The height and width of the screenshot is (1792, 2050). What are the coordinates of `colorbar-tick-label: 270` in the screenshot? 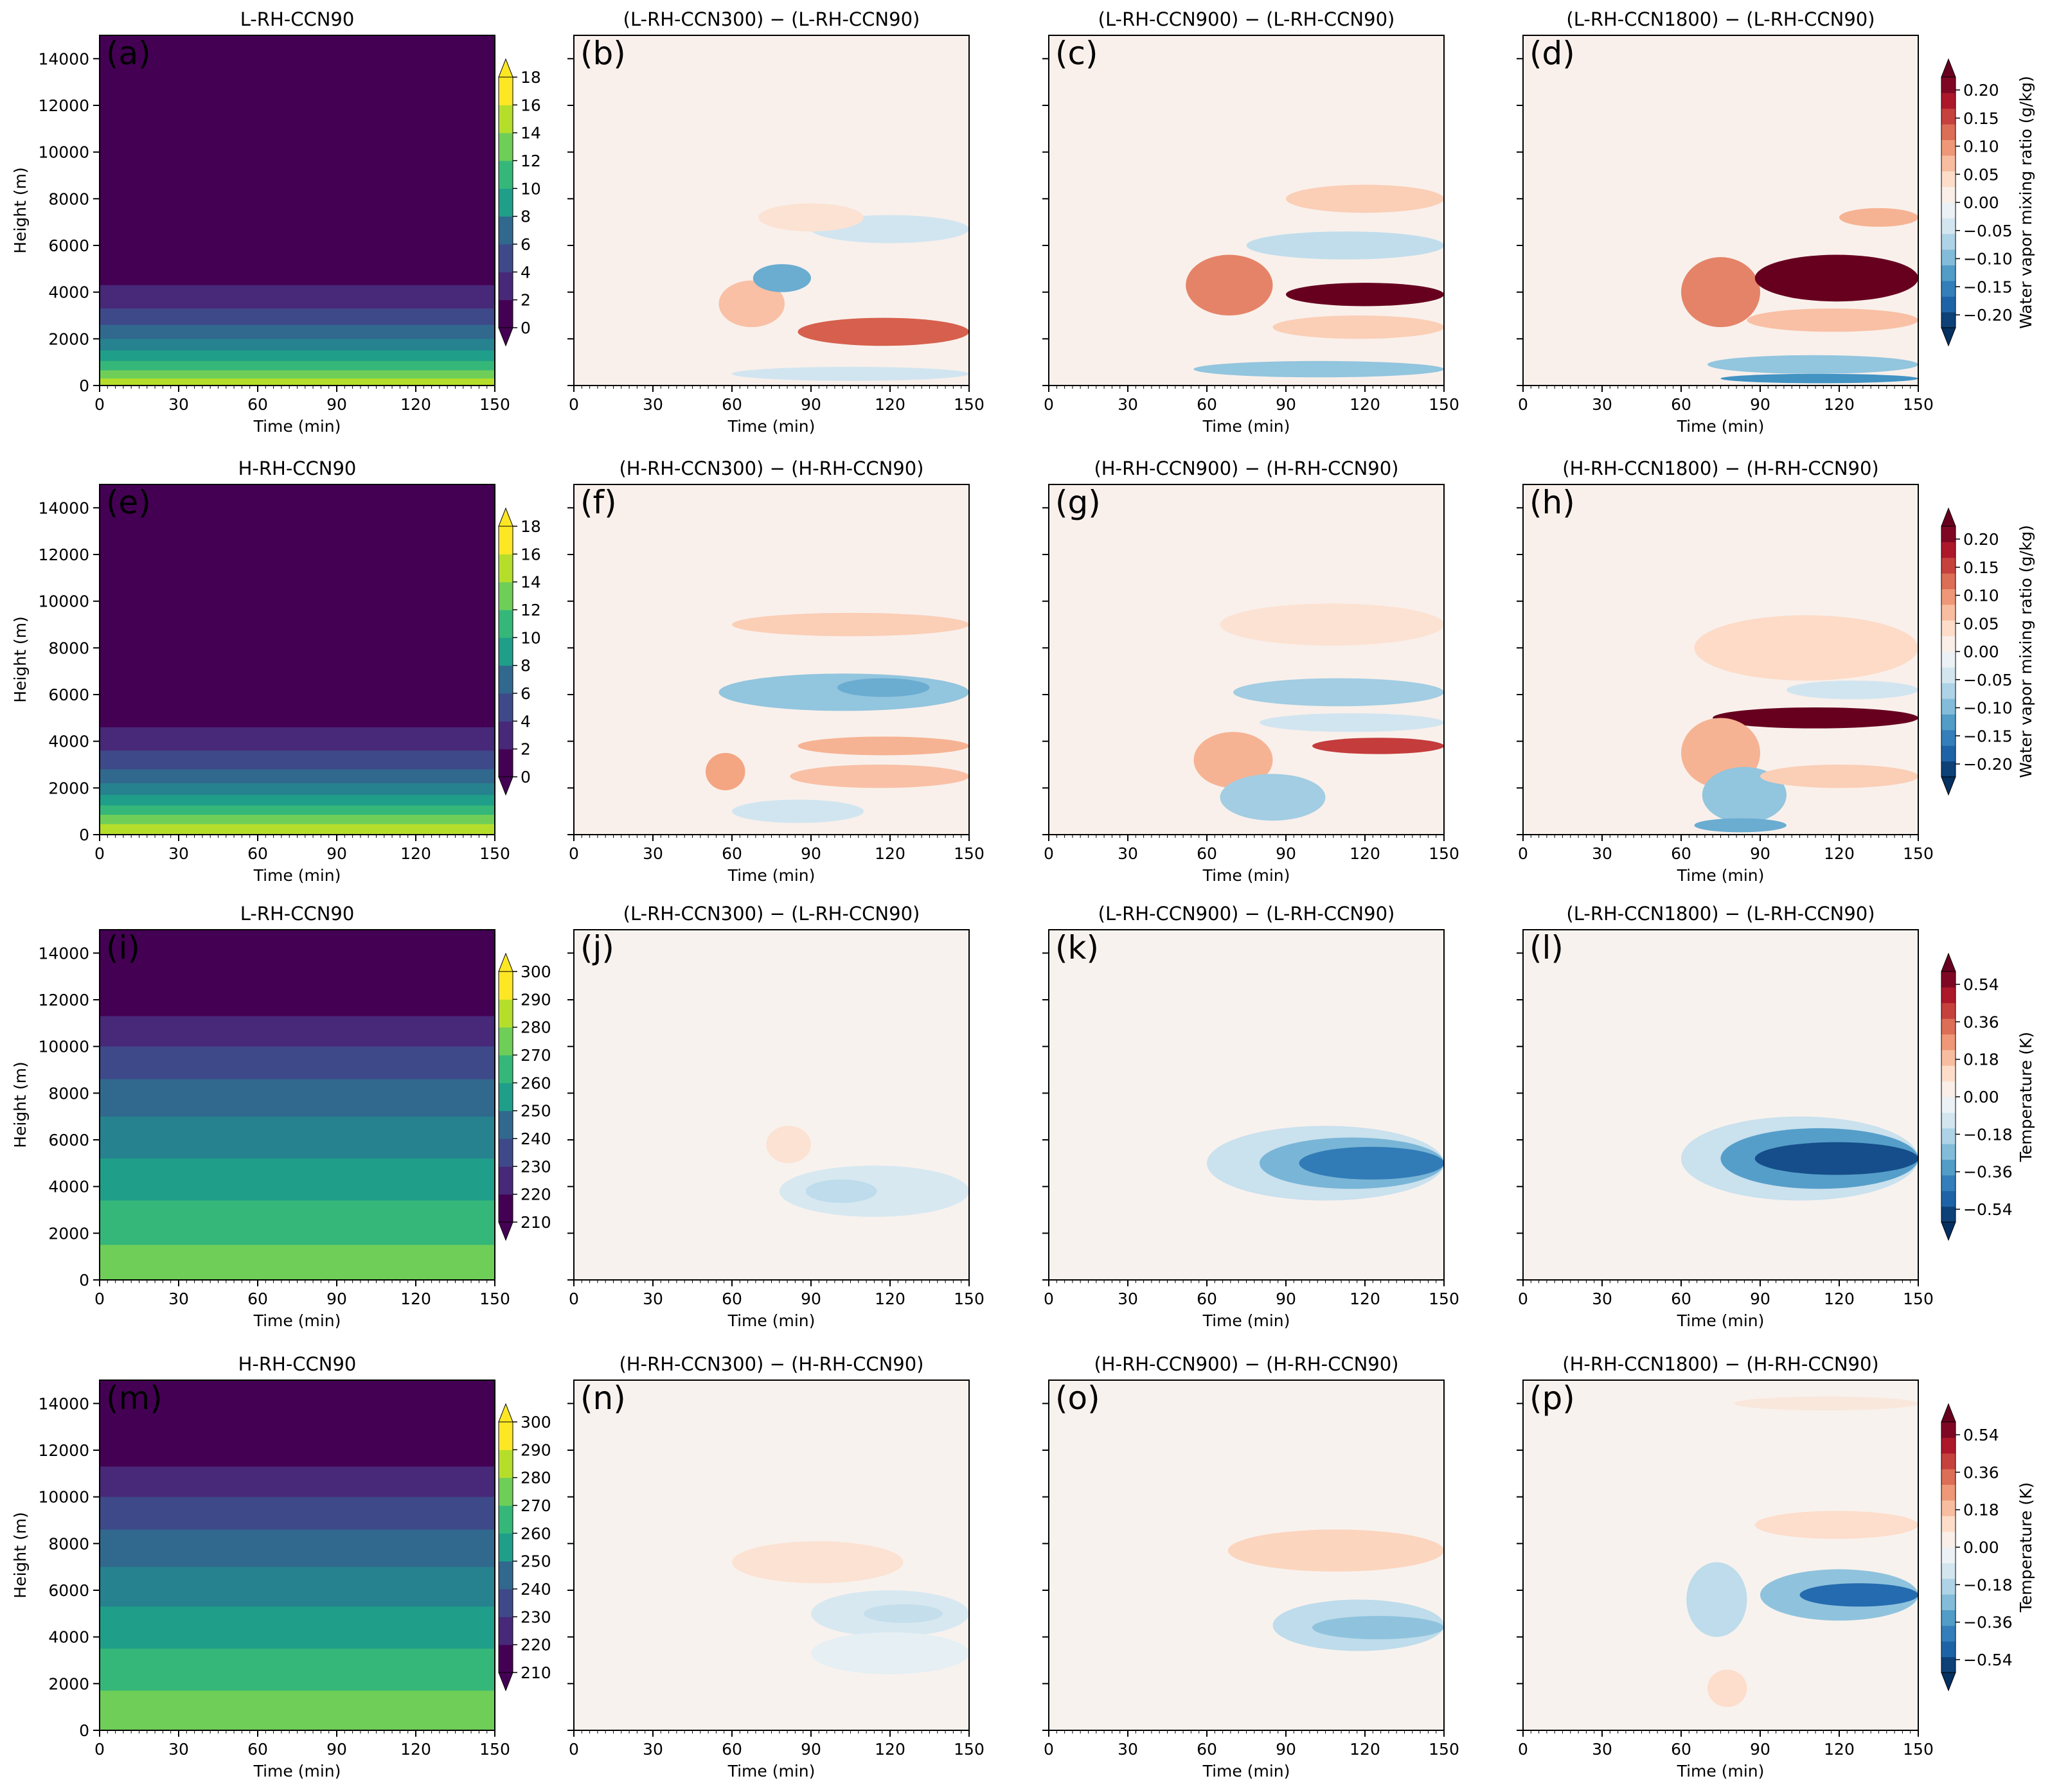 It's located at (536, 1505).